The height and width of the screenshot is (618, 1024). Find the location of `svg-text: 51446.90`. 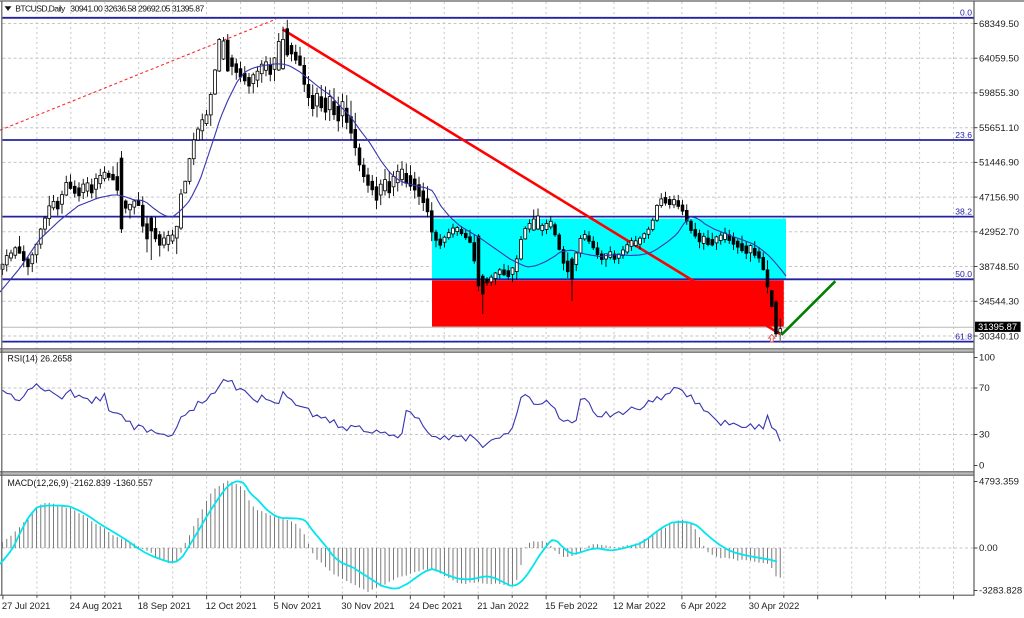

svg-text: 51446.90 is located at coordinates (999, 163).